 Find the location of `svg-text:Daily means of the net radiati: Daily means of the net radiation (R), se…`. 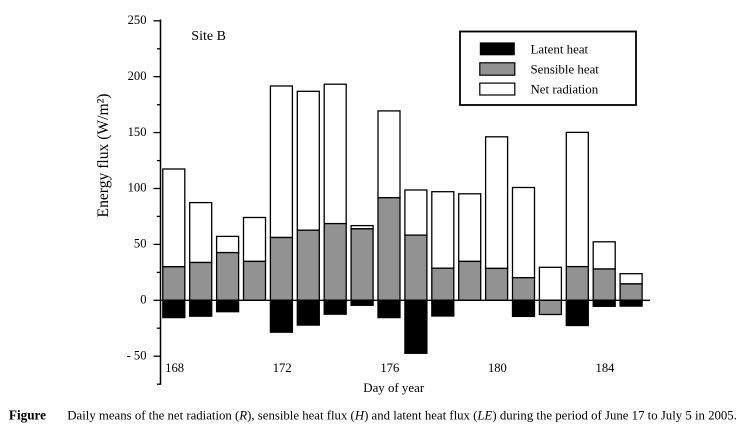

svg-text:Daily means of the net radiati: Daily means of the net radiation (R), se… is located at coordinates (402, 416).